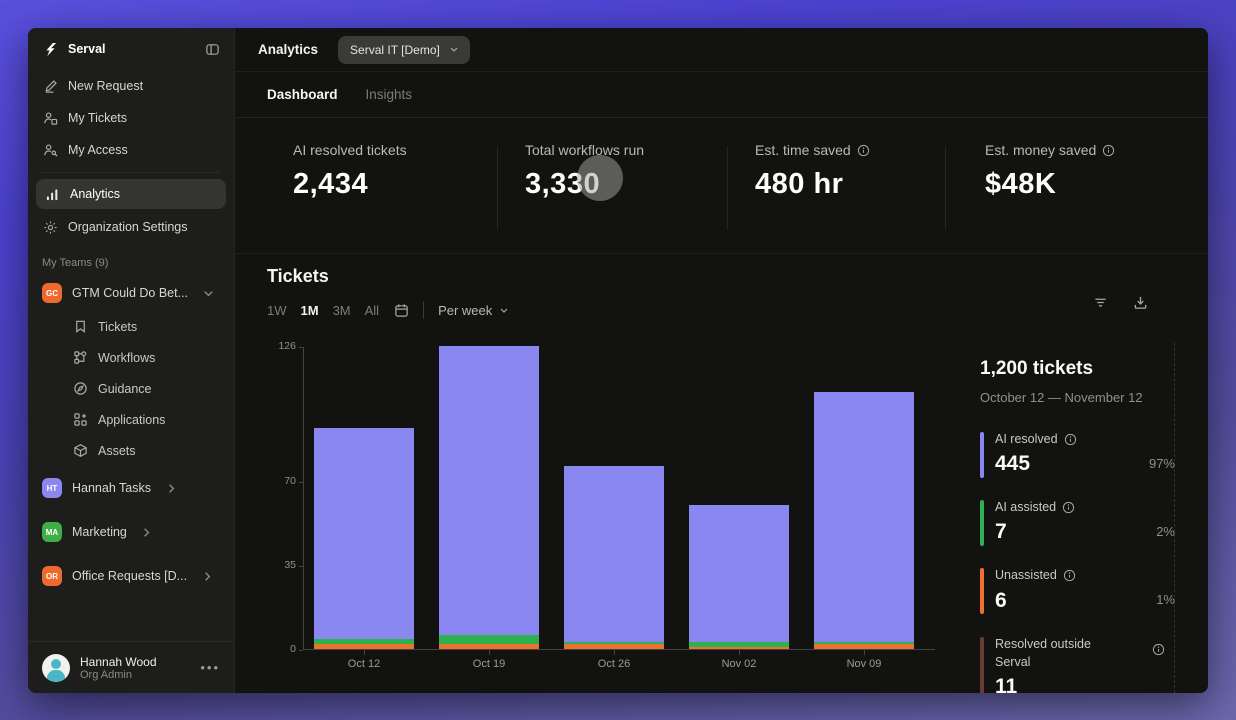  Describe the element at coordinates (131, 118) in the screenshot. I see `sidebar-item-my-tickets: My Tickets` at that location.